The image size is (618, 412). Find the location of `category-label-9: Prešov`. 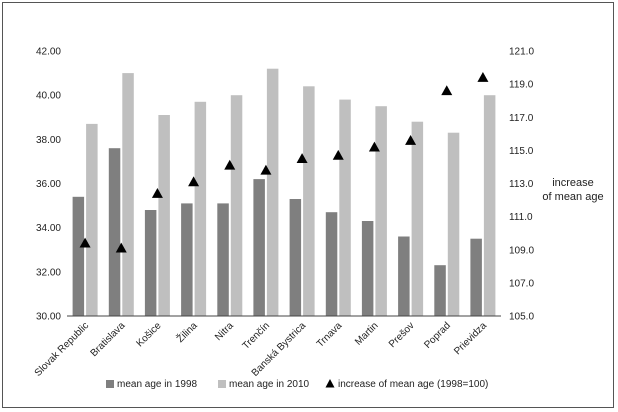

category-label-9: Prešov is located at coordinates (402, 335).